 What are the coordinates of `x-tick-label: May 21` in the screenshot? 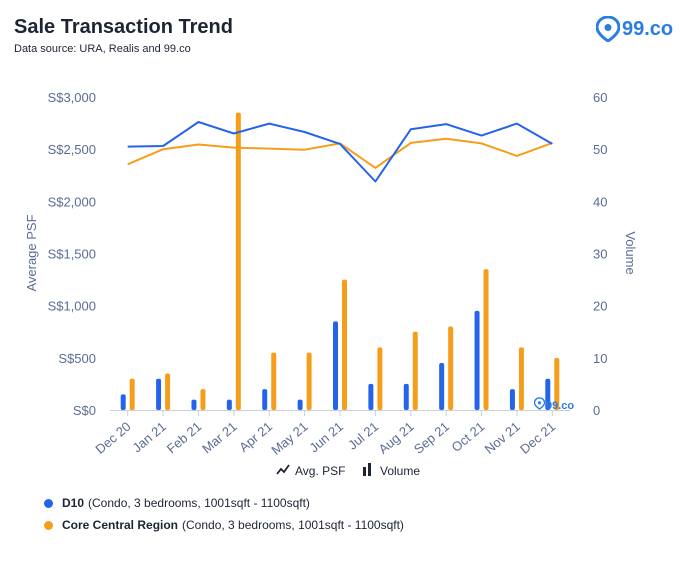 It's located at (289, 438).